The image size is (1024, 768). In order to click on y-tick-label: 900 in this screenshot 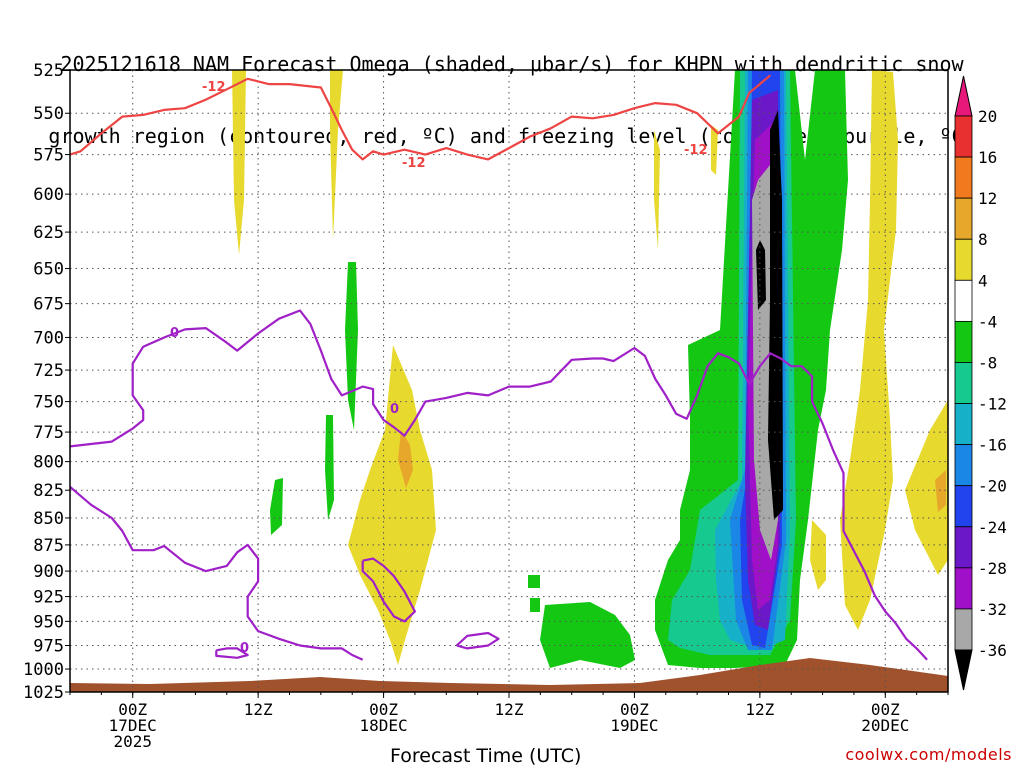, I will do `click(48, 572)`.